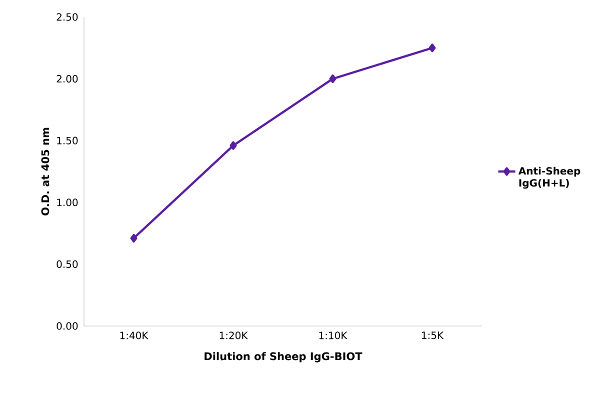 The height and width of the screenshot is (399, 600). I want to click on y-tick-label: 1.50, so click(67, 140).